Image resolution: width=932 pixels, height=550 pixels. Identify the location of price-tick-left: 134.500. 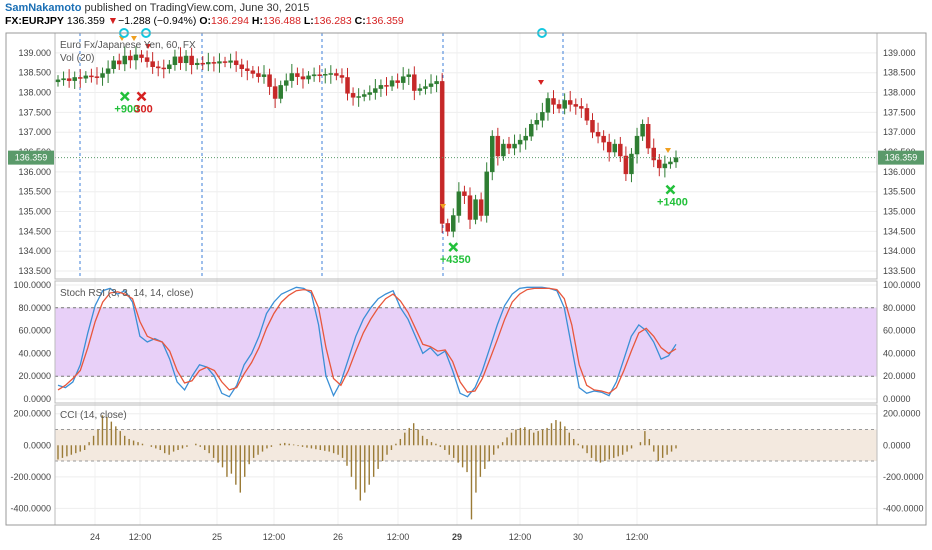
(34, 231).